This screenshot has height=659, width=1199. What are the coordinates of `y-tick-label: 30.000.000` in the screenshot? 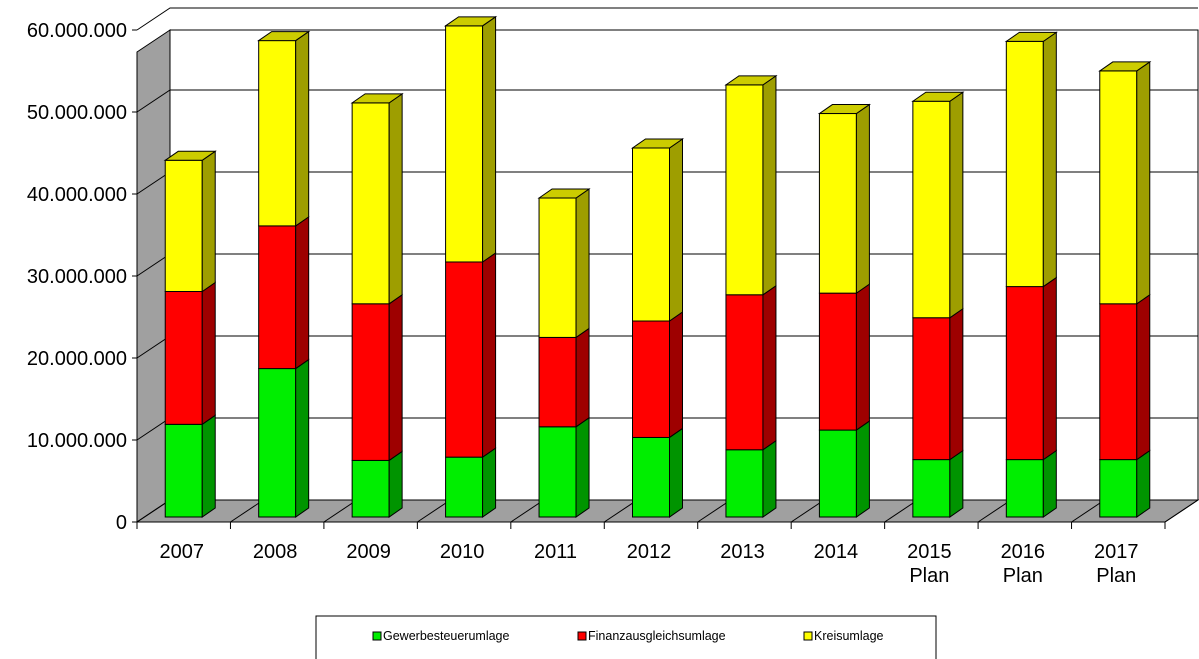 It's located at (77, 277).